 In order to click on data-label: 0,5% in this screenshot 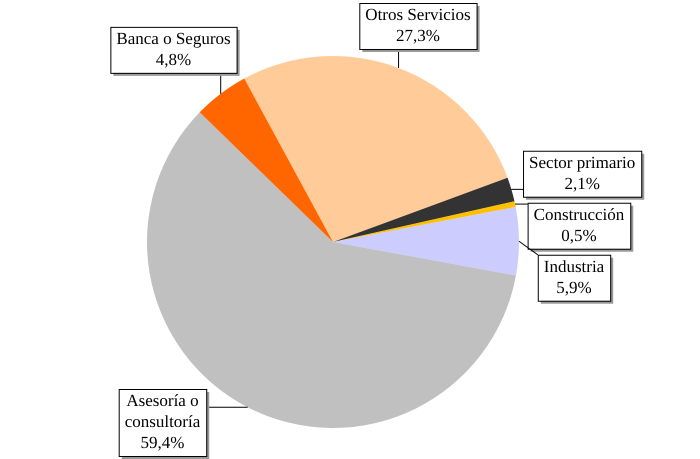, I will do `click(579, 235)`.